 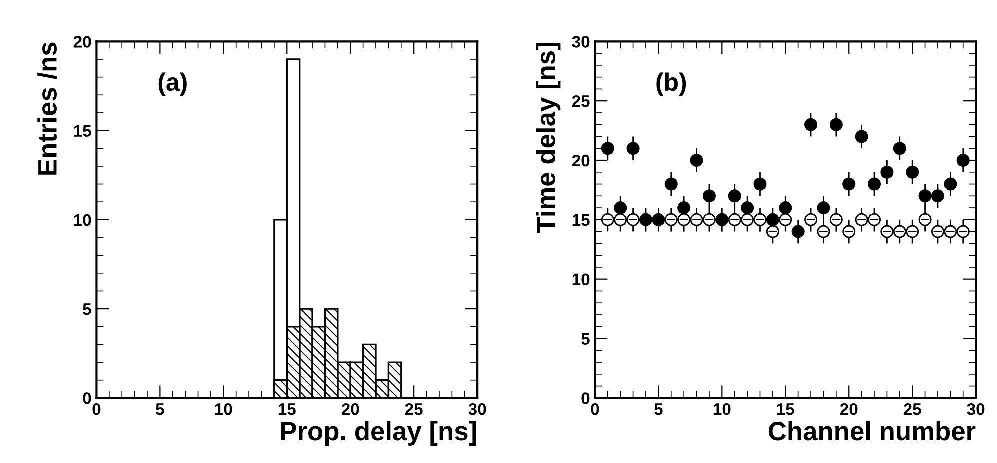 I want to click on annotation: (b), so click(x=671, y=84).